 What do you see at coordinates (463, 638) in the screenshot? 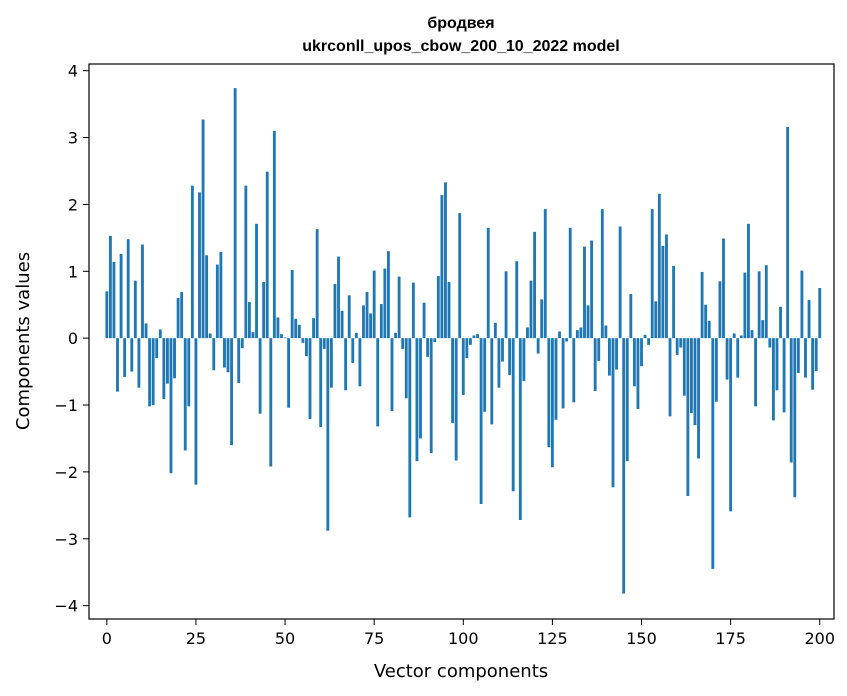
I see `x-tick-label: 100` at bounding box center [463, 638].